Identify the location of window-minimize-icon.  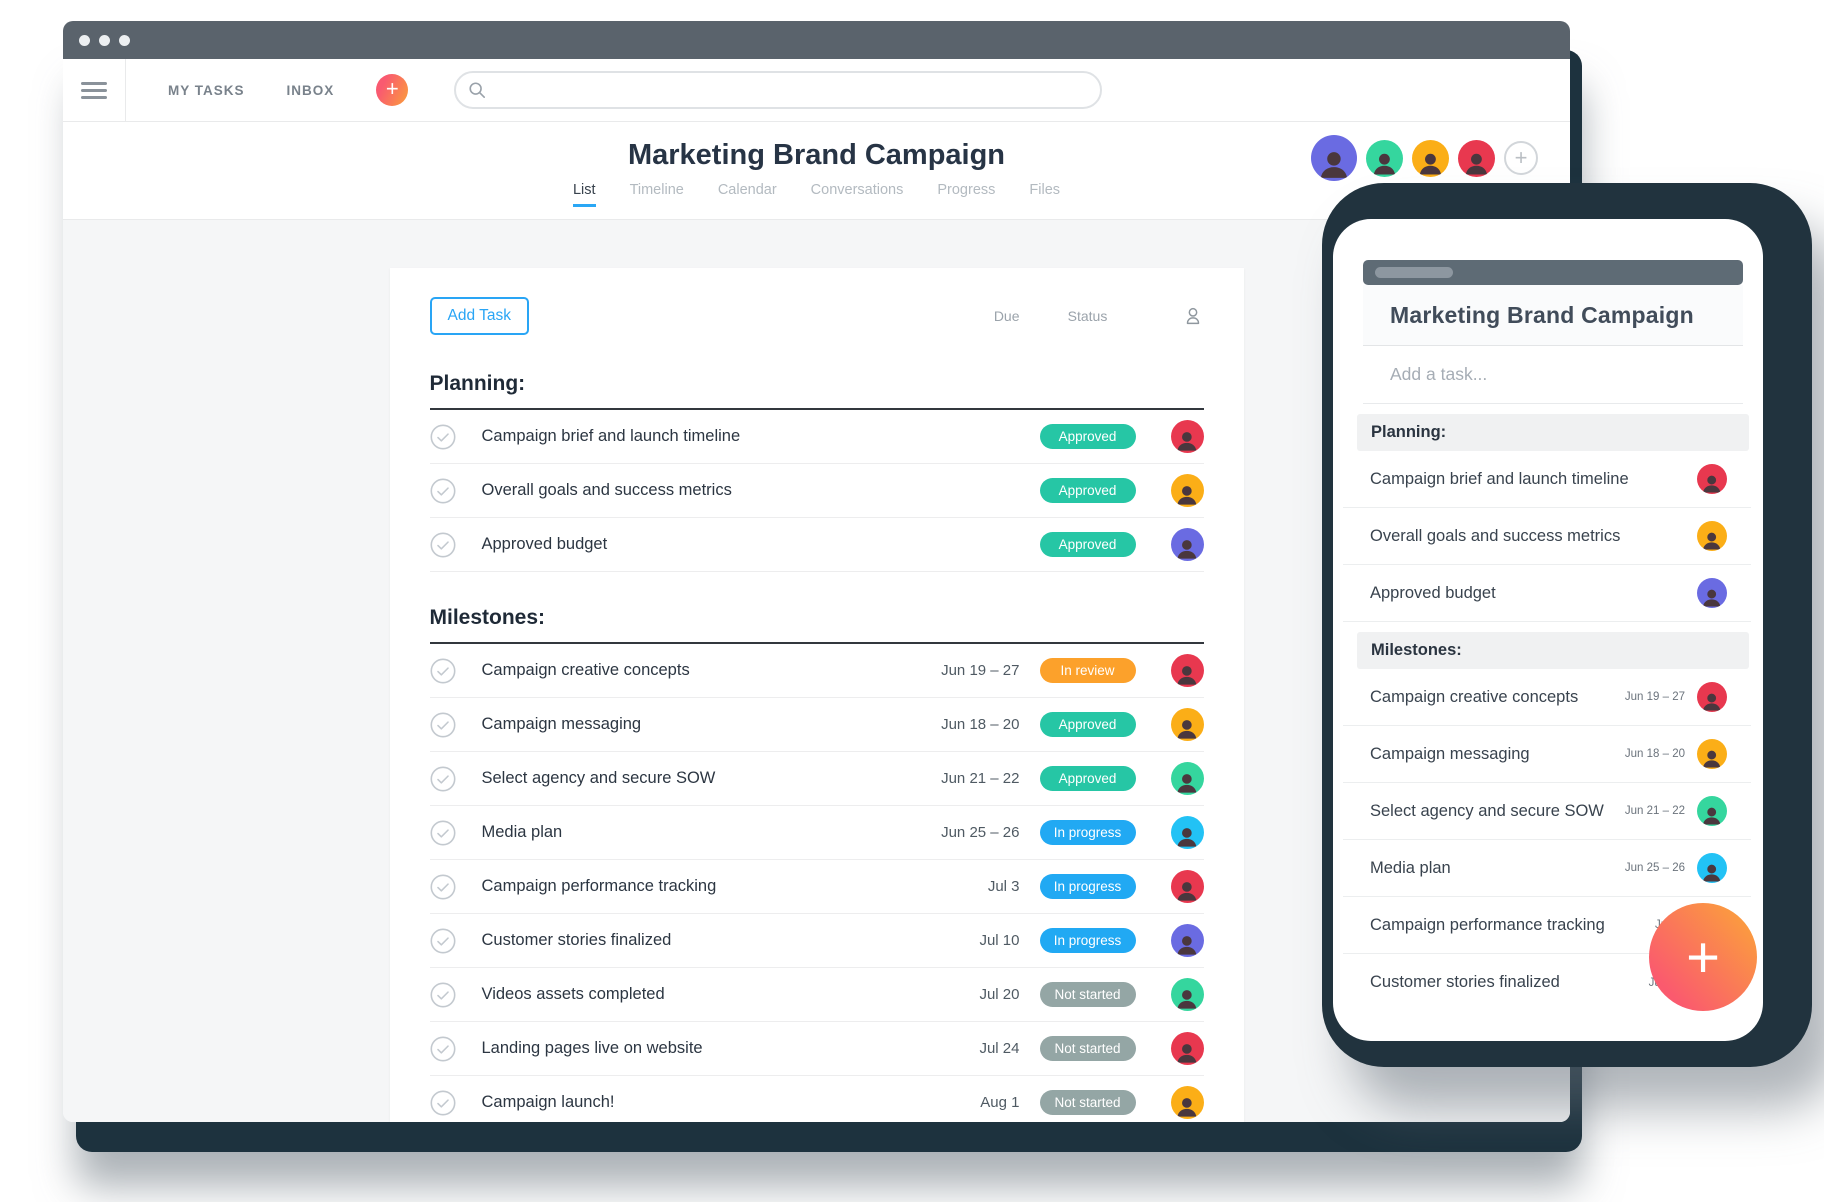
(104, 40).